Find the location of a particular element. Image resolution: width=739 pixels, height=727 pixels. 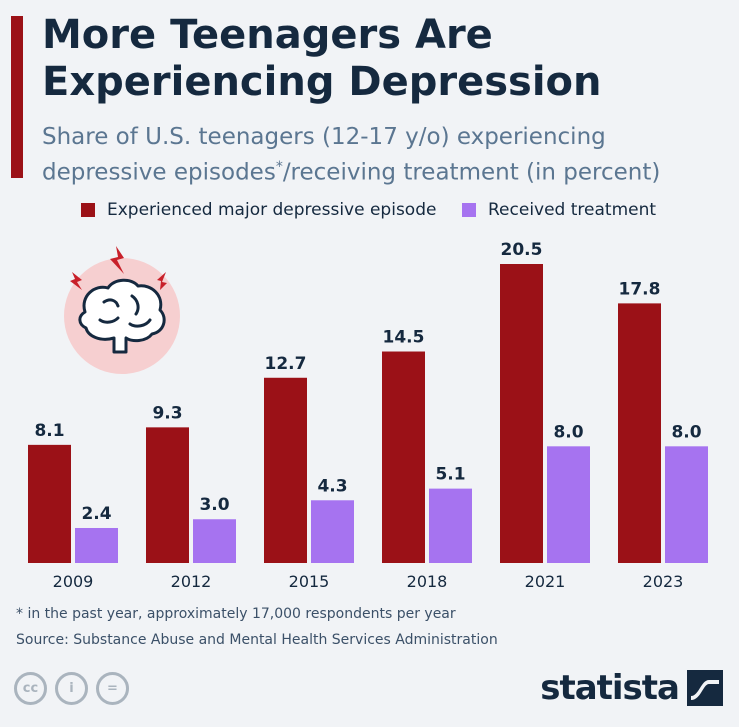

brain-icon is located at coordinates (122, 316).